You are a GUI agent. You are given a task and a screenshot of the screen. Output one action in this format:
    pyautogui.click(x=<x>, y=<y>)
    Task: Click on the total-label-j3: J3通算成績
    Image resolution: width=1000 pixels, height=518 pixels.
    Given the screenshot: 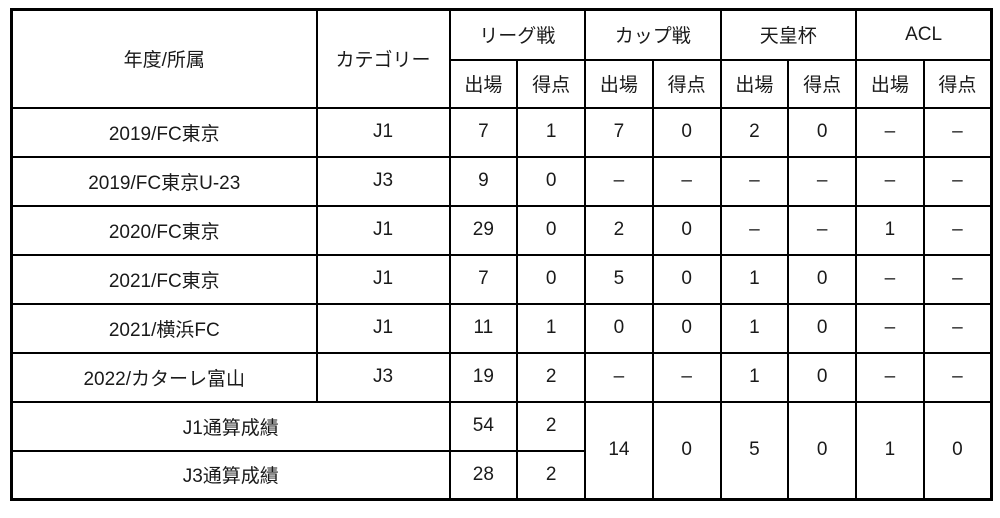 What is the action you would take?
    pyautogui.click(x=230, y=475)
    